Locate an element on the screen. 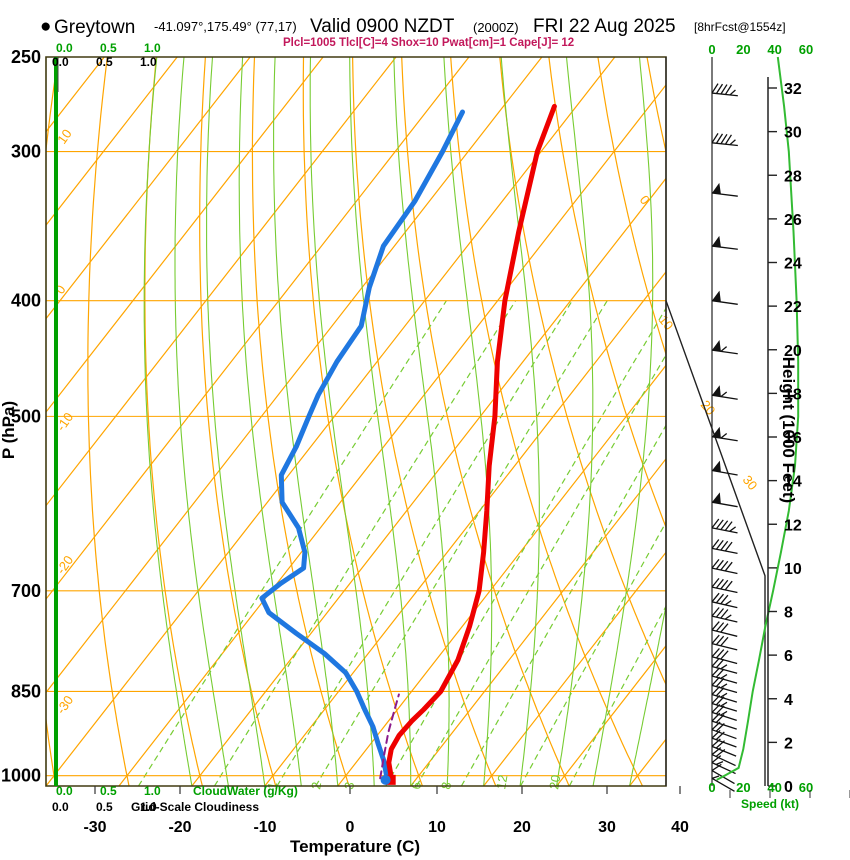 The image size is (850, 860). wind-speed-curve is located at coordinates (758, 418).